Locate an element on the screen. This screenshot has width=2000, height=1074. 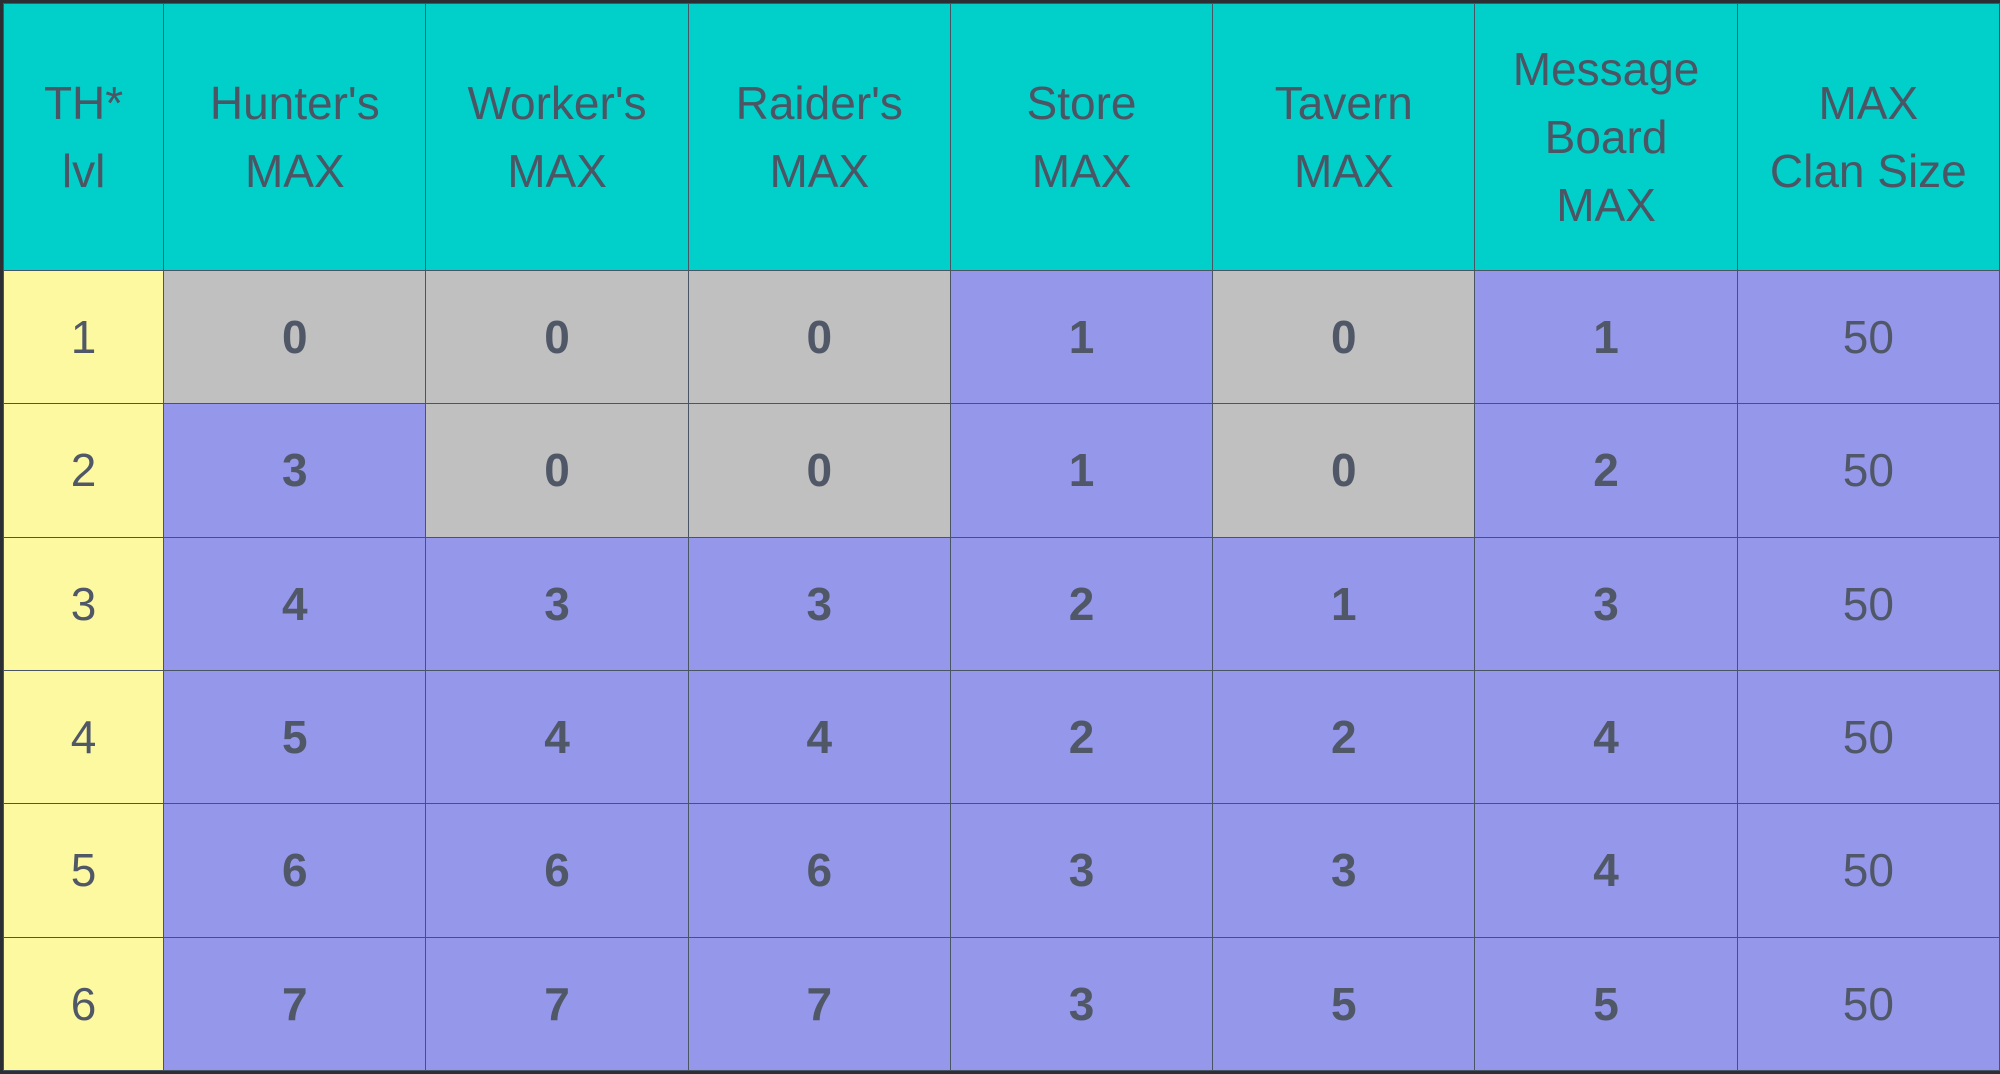
hunters-cell: 6 is located at coordinates (295, 870).